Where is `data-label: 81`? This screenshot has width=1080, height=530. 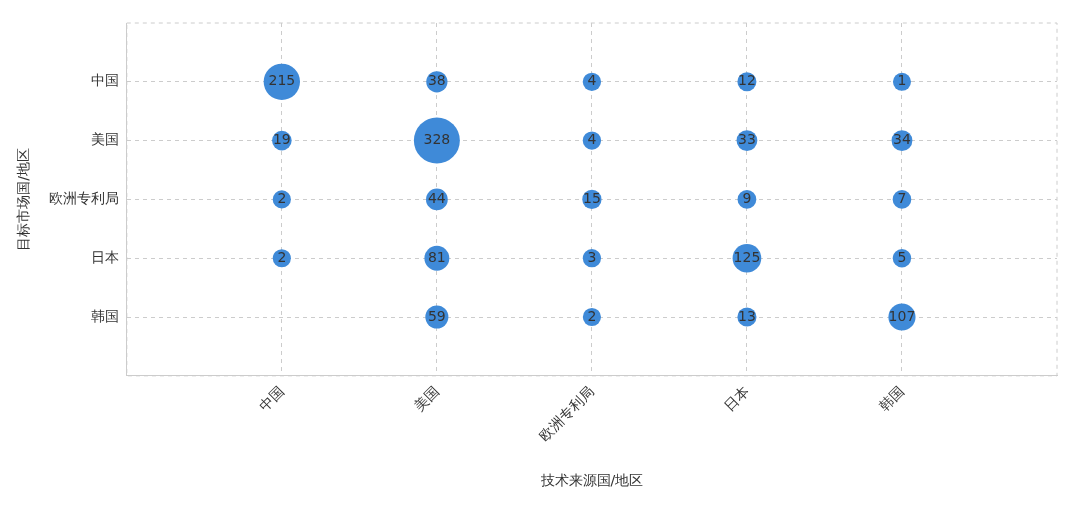
data-label: 81 is located at coordinates (436, 256).